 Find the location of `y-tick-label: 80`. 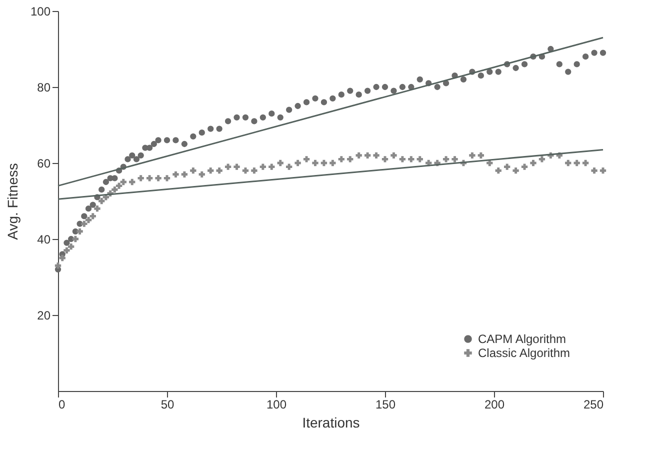

y-tick-label: 80 is located at coordinates (44, 87).